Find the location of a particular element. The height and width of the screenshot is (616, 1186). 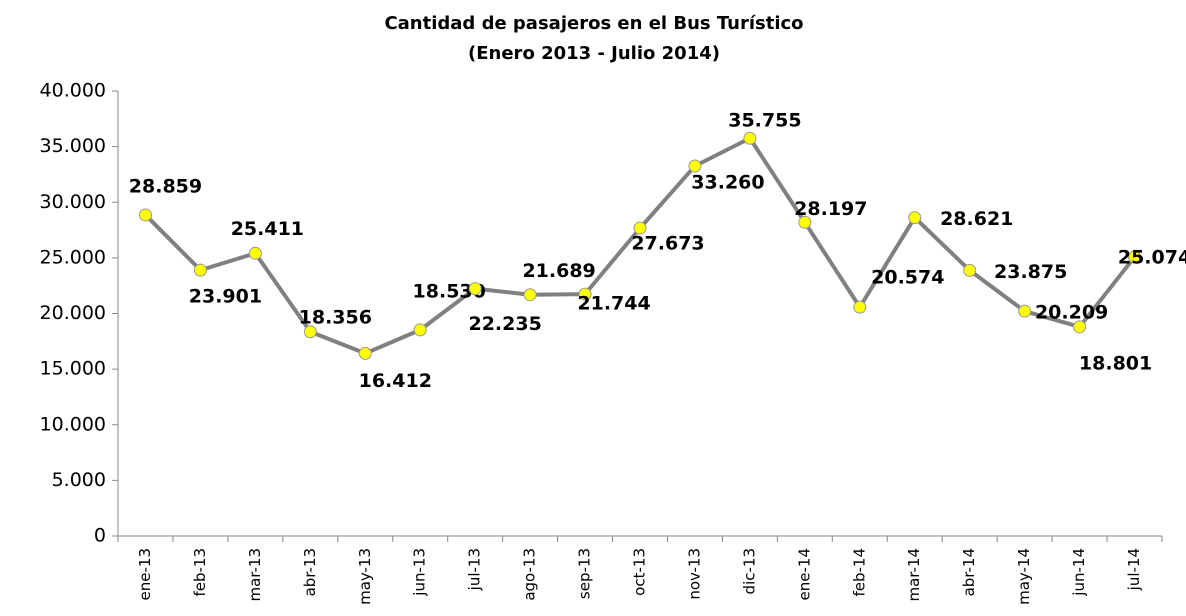

data-label: 35.755 is located at coordinates (764, 121).